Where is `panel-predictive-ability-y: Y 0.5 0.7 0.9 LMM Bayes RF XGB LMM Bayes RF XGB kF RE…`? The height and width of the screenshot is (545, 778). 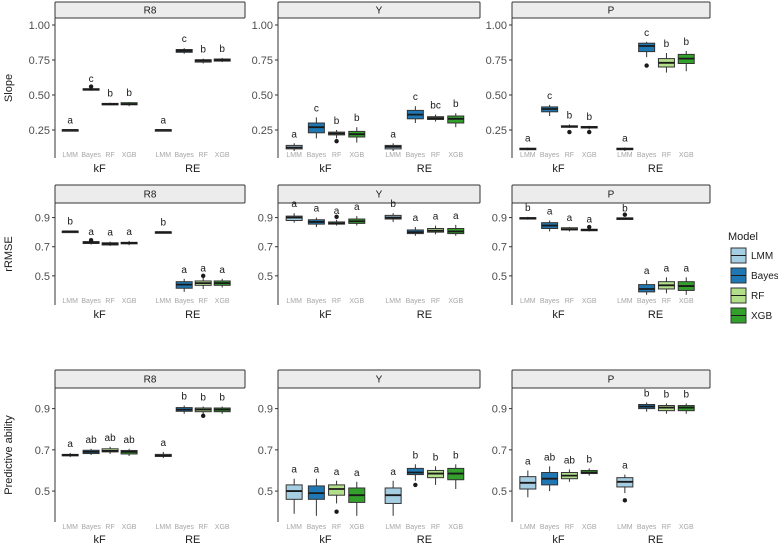 panel-predictive-ability-y: Y 0.5 0.7 0.9 LMM Bayes RF XGB LMM Bayes RF XGB kF RE… is located at coordinates (369, 457).